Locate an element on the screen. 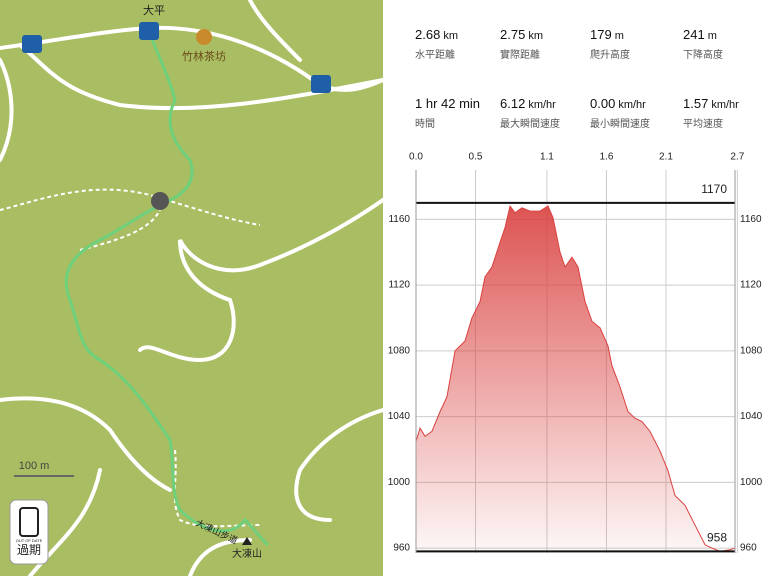 This screenshot has height=576, width=768. x-tick-label: 0.5 is located at coordinates (476, 157).